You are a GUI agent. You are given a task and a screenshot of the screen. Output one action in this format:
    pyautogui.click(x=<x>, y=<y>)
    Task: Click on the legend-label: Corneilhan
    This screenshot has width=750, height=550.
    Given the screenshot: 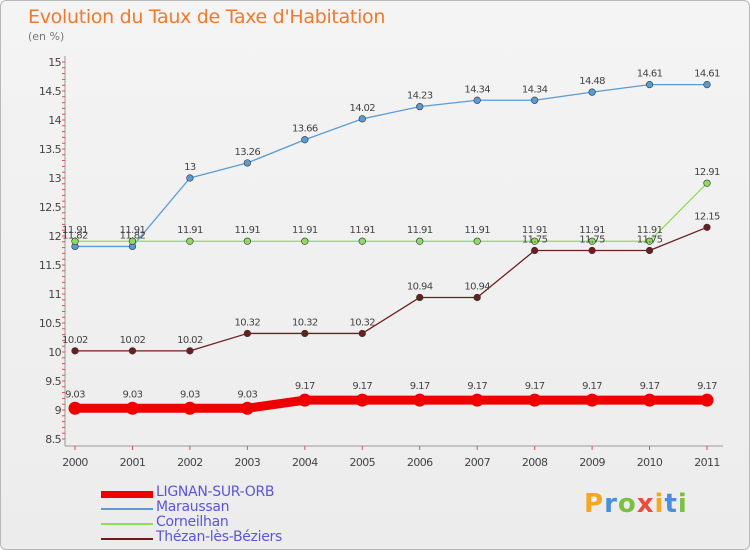 What is the action you would take?
    pyautogui.click(x=192, y=522)
    